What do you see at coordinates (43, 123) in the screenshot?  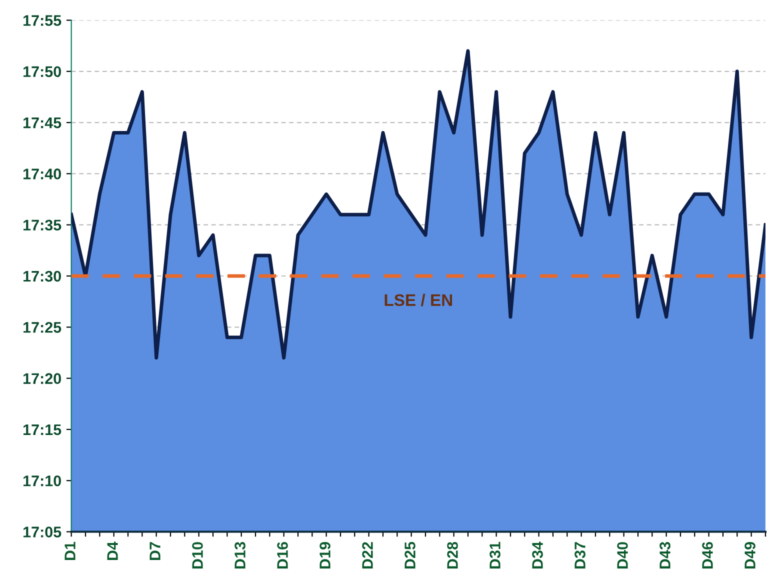 I see `y-tick-label: 17:45` at bounding box center [43, 123].